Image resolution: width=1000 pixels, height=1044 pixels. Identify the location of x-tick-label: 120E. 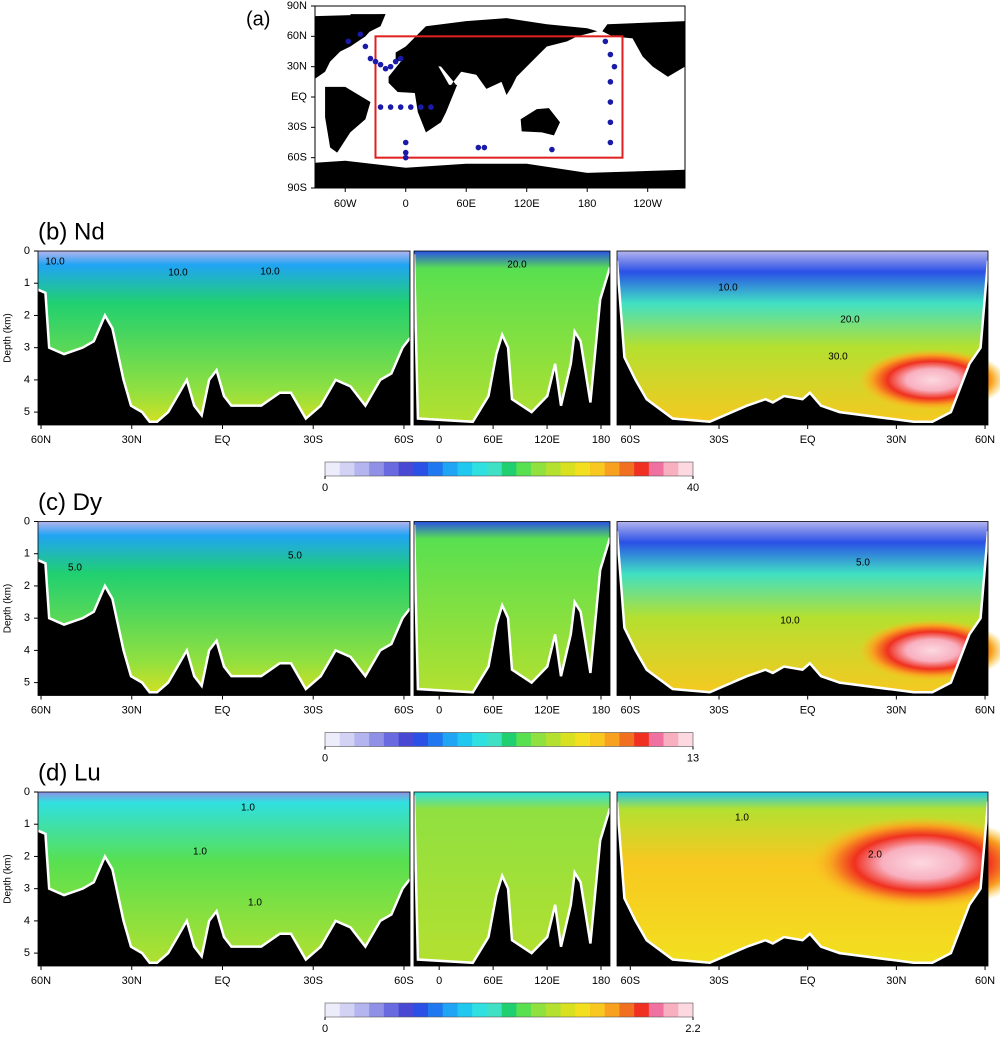
(547, 710).